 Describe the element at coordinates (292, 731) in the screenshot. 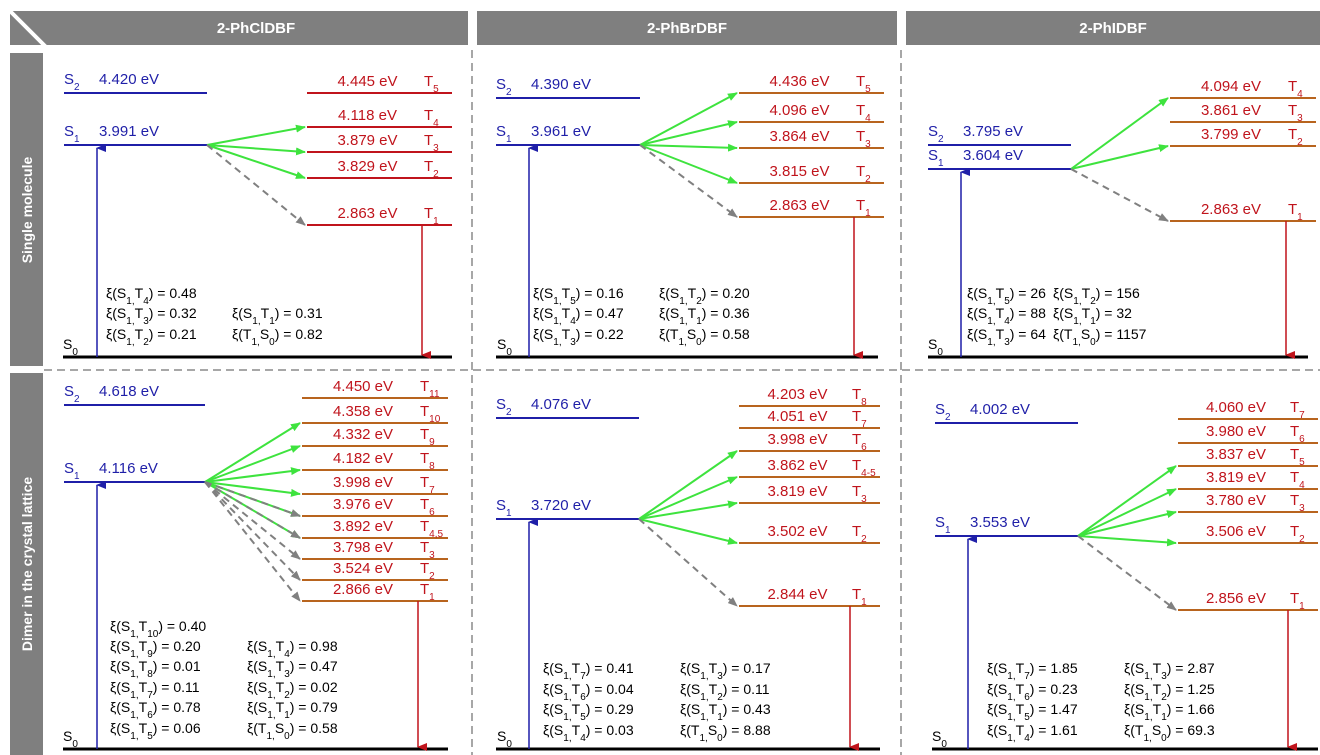

I see `xi-value: ξ(T1,S0) = 0.58` at that location.